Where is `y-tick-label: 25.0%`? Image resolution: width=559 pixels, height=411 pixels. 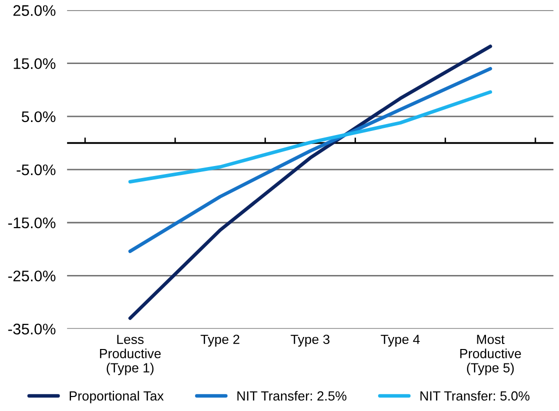 y-tick-label: 25.0% is located at coordinates (34, 10).